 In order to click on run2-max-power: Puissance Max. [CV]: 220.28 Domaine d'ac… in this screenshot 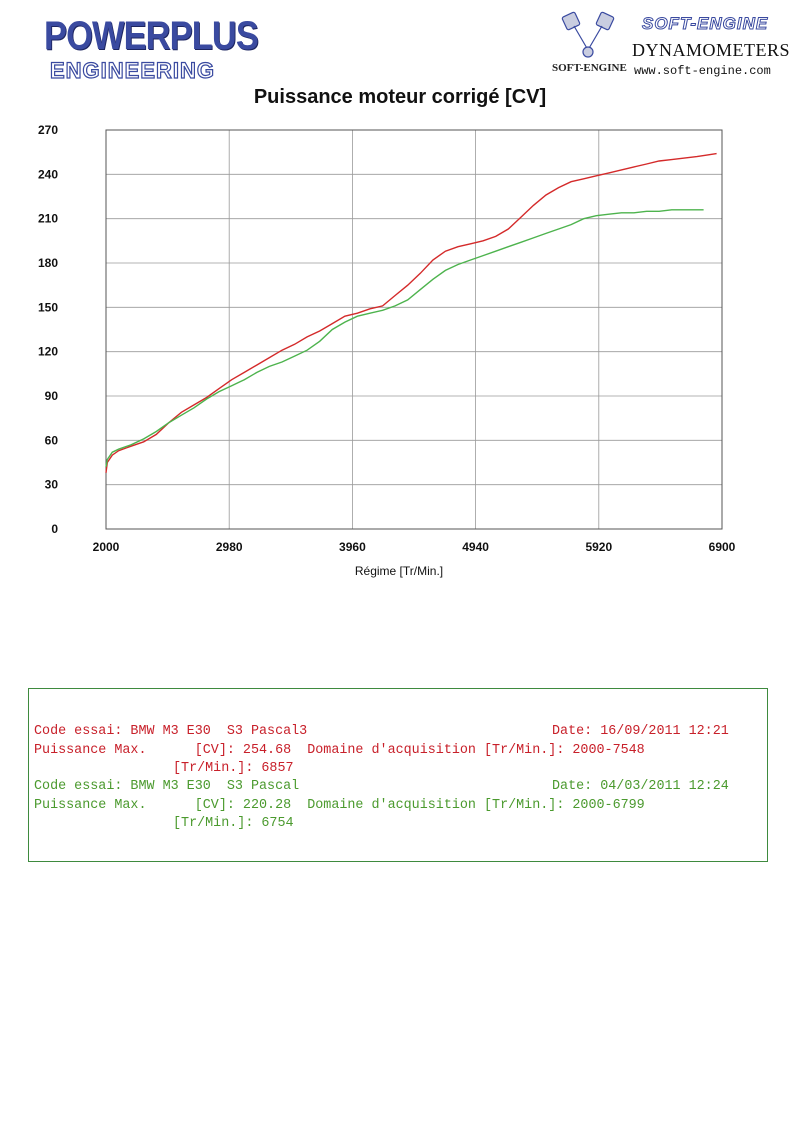, I will do `click(339, 805)`.